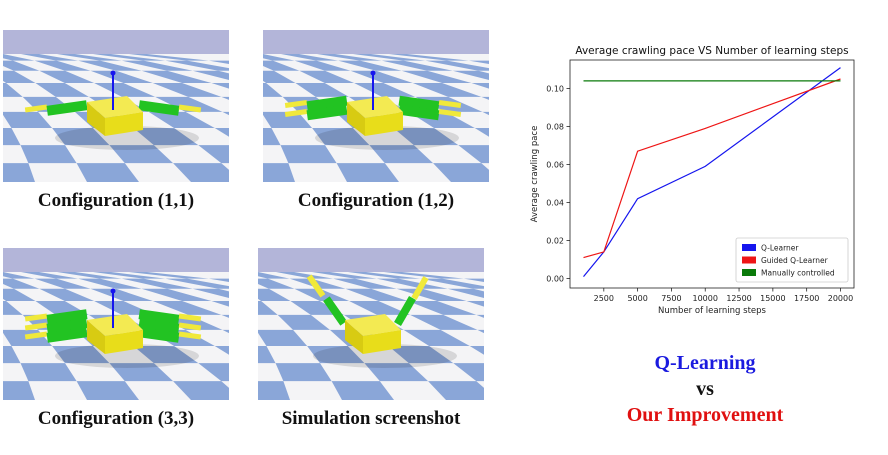 Image resolution: width=888 pixels, height=455 pixels. Describe the element at coordinates (795, 260) in the screenshot. I see `legend-label: Guided Q-Learner` at that location.